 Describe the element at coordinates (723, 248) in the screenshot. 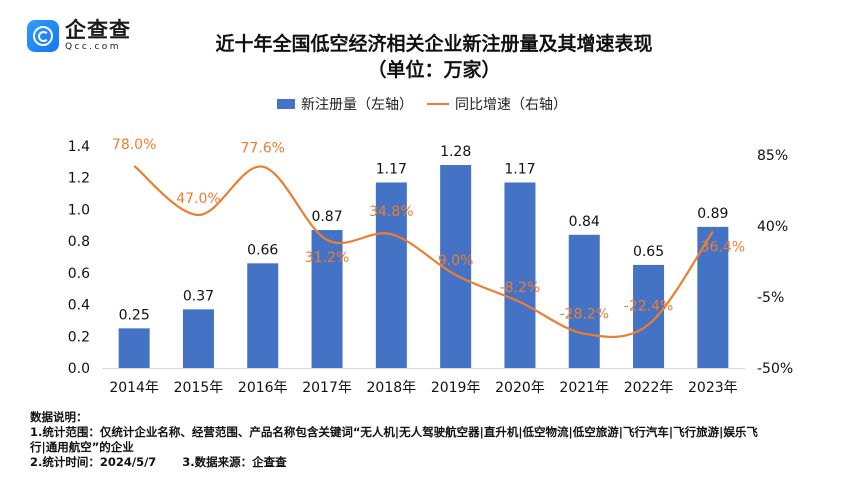

I see `line-data-label: 36.4%` at that location.